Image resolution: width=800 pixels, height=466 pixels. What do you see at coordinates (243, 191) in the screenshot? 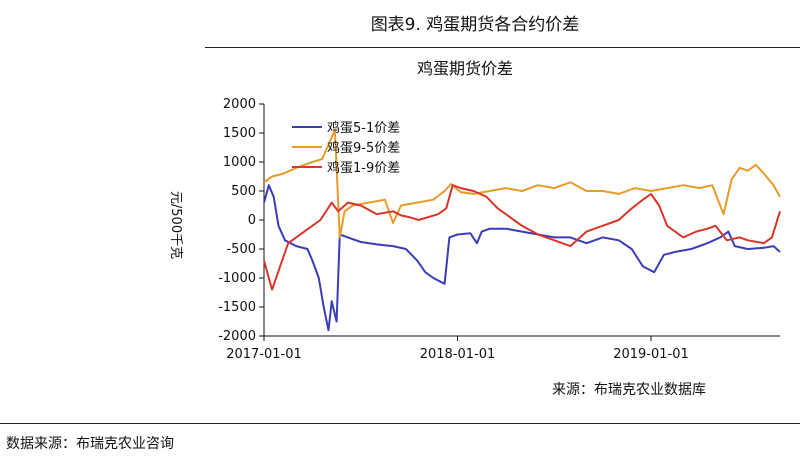
I see `y-tick-label: 500` at bounding box center [243, 191].